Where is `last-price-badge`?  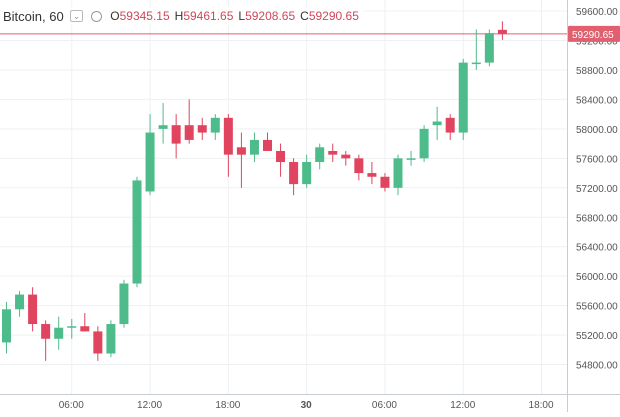 last-price-badge is located at coordinates (594, 33).